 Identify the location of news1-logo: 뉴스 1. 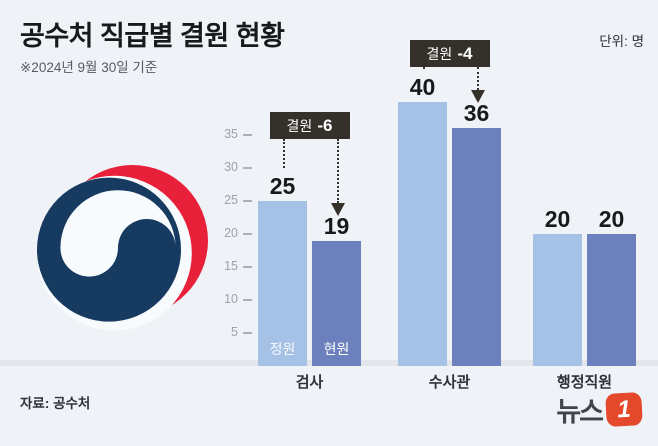
(599, 409).